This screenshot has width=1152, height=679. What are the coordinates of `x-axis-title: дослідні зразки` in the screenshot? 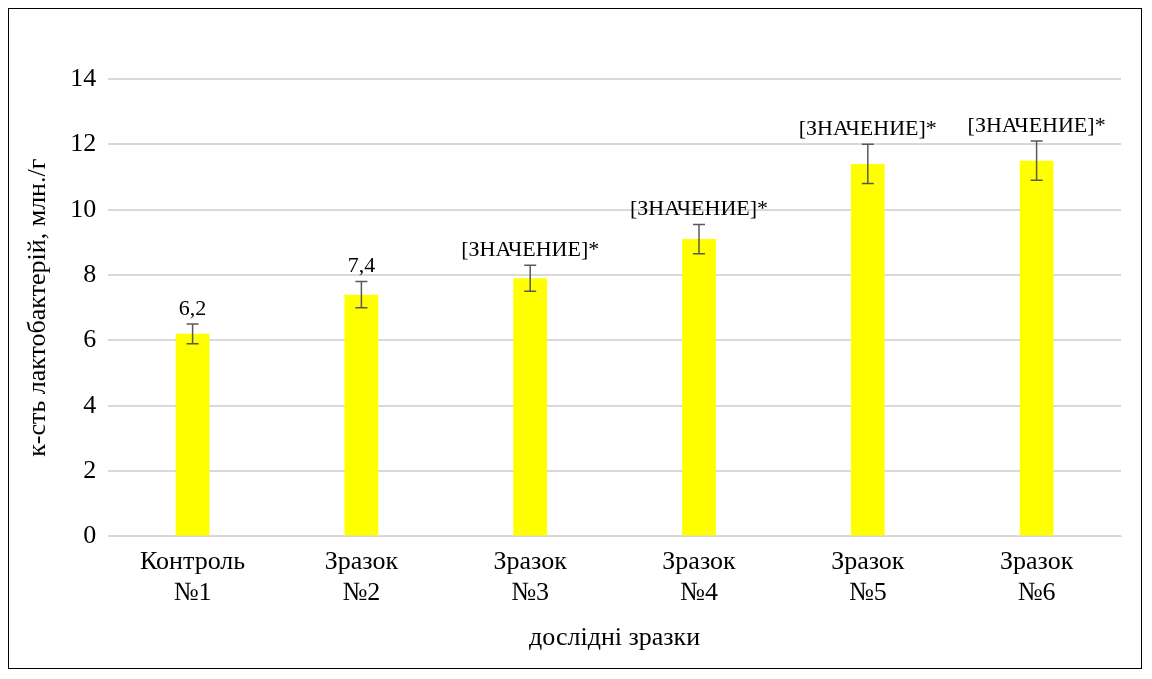 It's located at (615, 637).